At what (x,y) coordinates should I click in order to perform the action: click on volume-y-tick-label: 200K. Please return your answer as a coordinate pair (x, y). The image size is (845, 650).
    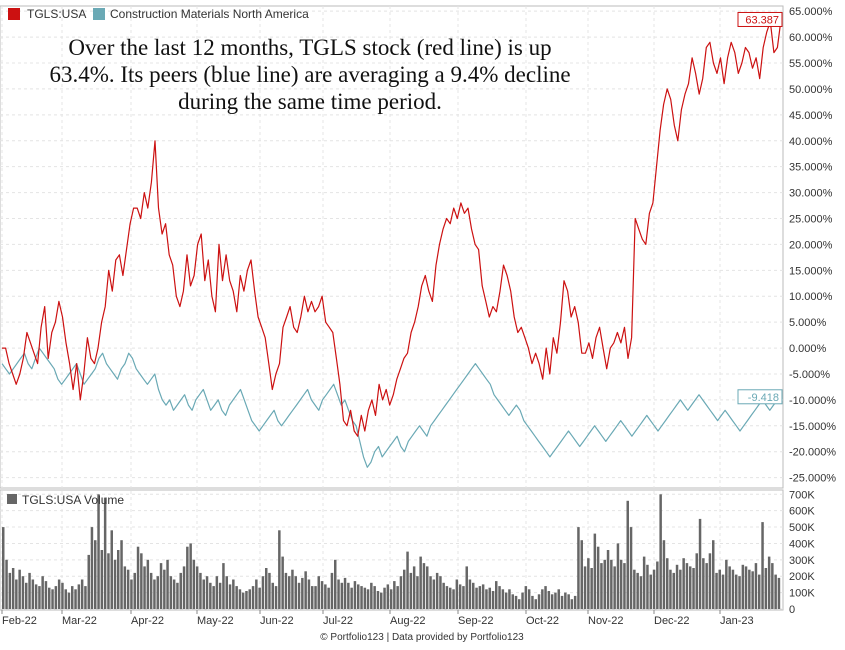
    Looking at the image, I should click on (802, 577).